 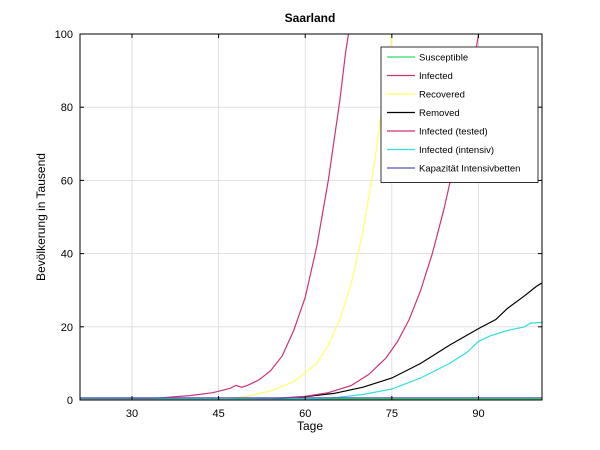 What do you see at coordinates (70, 401) in the screenshot?
I see `y-tick-label: 0` at bounding box center [70, 401].